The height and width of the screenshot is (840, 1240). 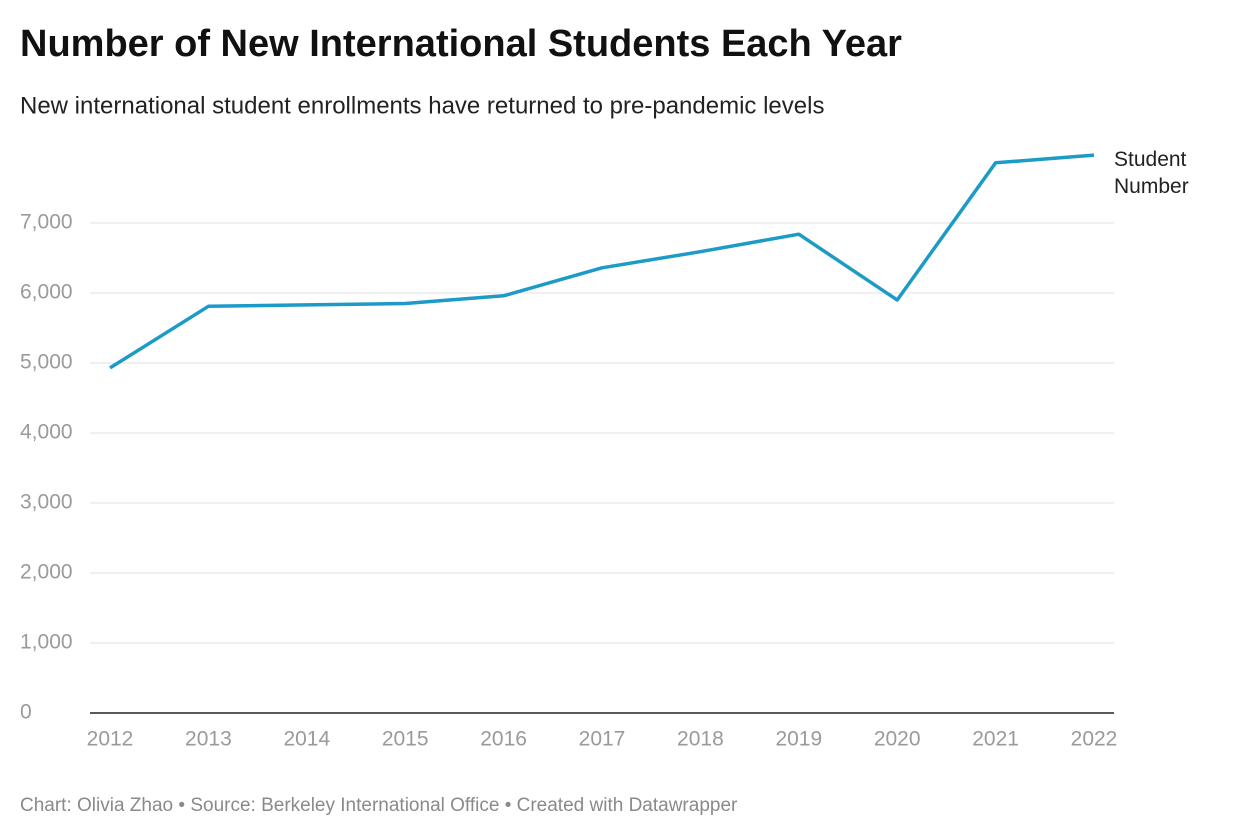 I want to click on y-tick-label: 0, so click(x=26, y=712).